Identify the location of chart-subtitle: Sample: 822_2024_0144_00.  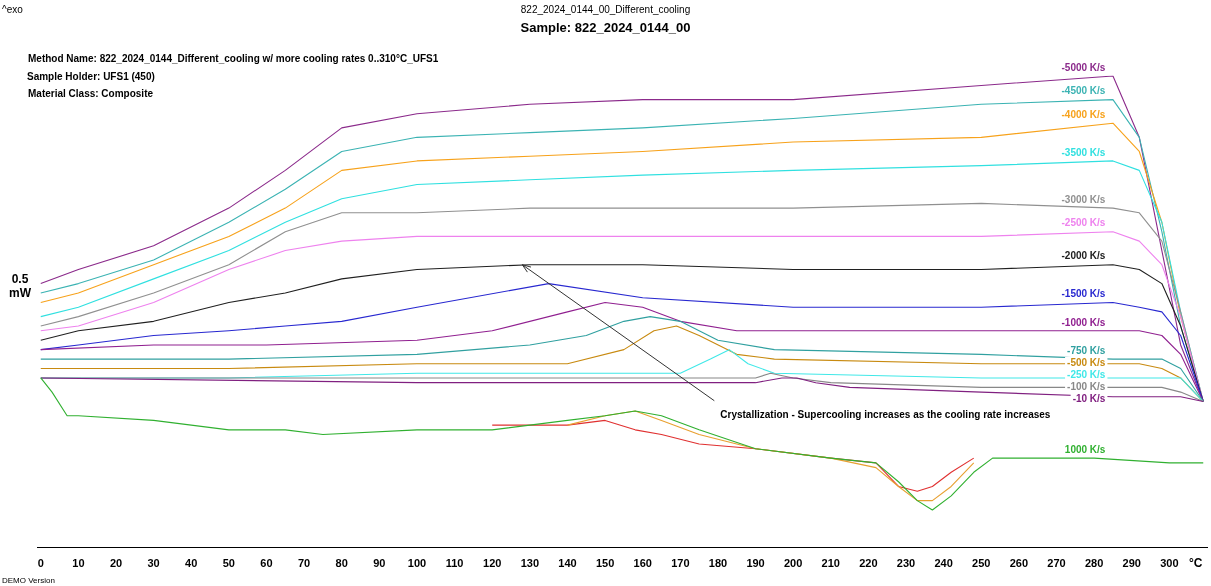
(605, 27).